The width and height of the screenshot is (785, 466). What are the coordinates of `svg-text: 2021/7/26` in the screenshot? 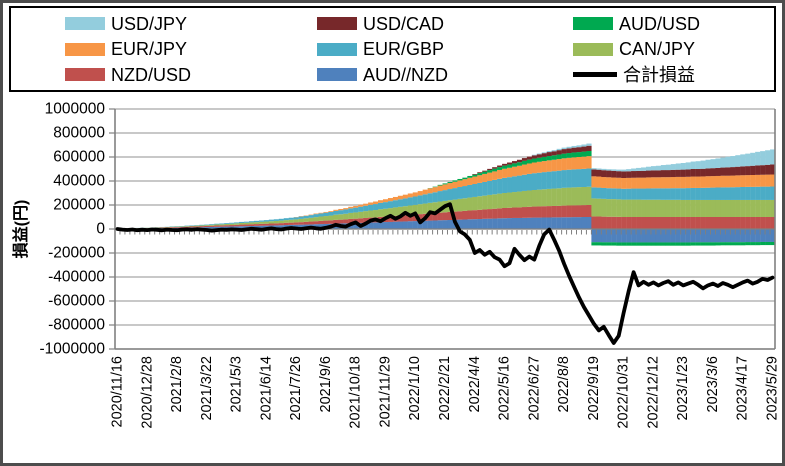 It's located at (296, 388).